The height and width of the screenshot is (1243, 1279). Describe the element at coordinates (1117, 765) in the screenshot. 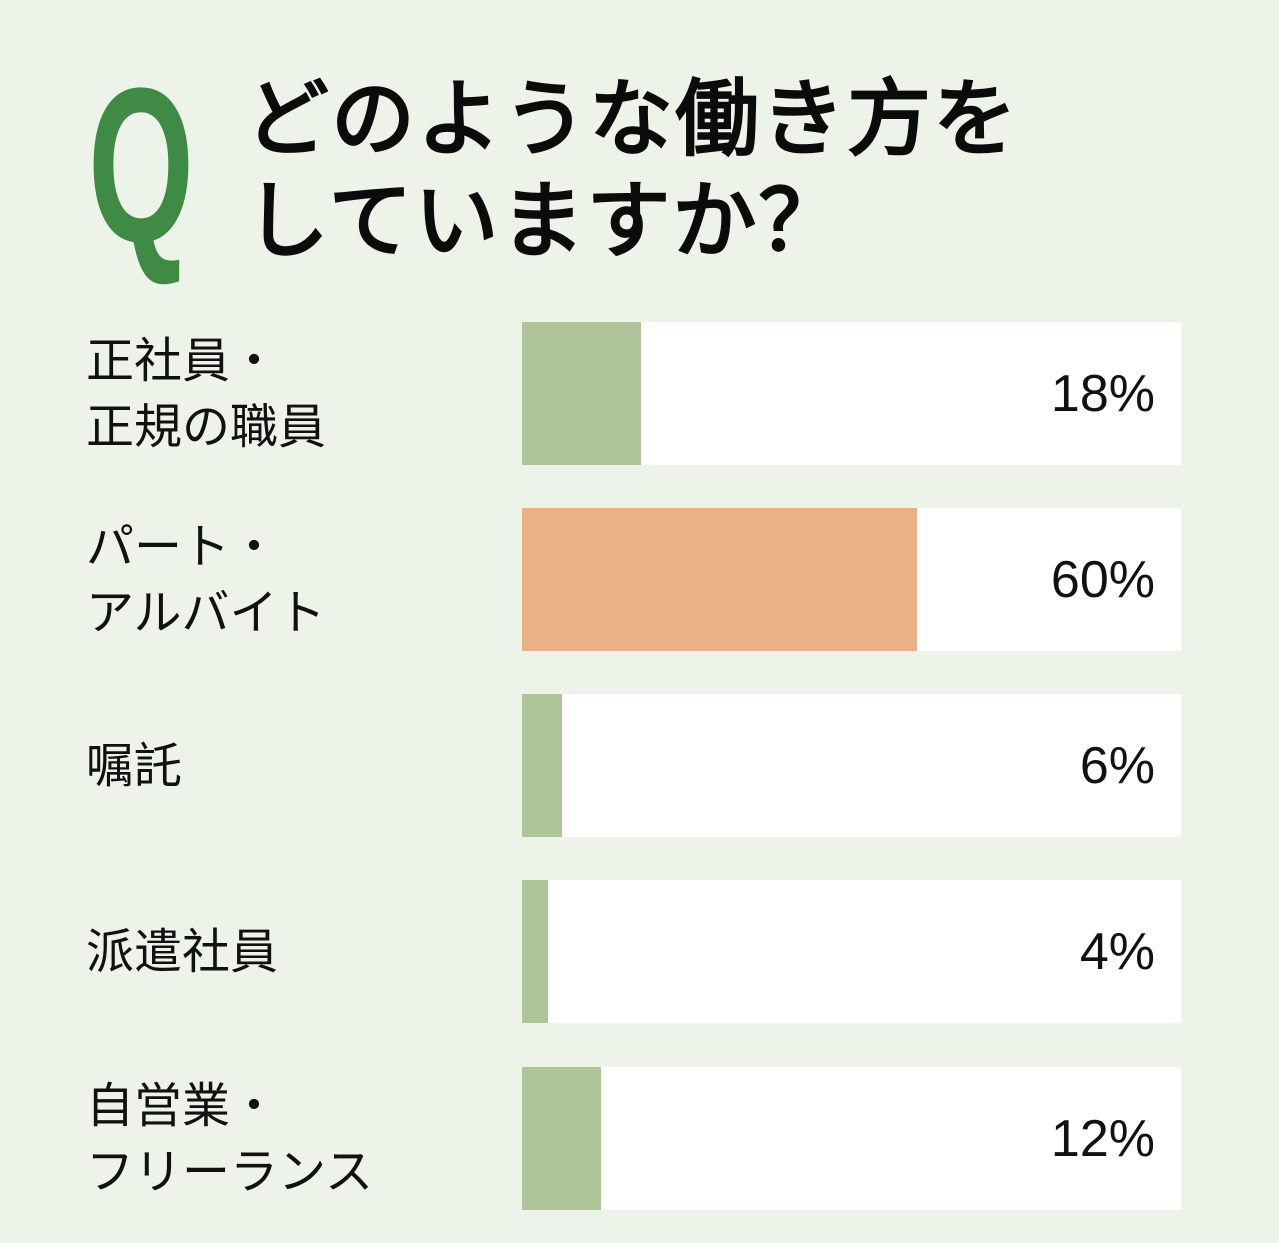

I see `value-label: 6%` at that location.